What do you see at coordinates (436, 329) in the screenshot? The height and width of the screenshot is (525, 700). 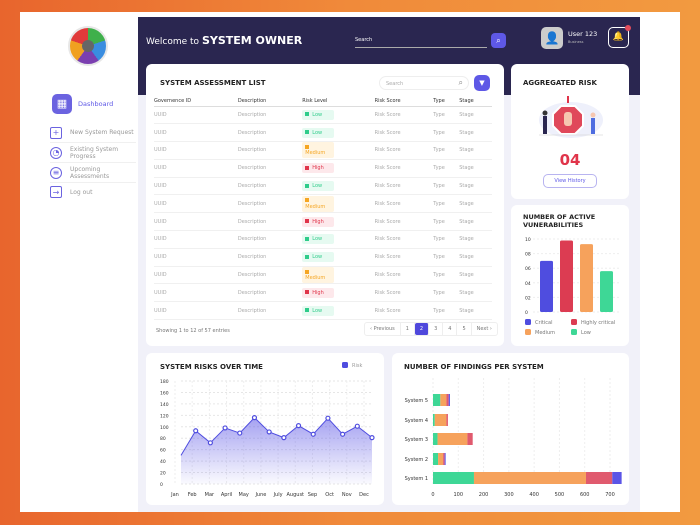 I see `page-button: 3` at bounding box center [436, 329].